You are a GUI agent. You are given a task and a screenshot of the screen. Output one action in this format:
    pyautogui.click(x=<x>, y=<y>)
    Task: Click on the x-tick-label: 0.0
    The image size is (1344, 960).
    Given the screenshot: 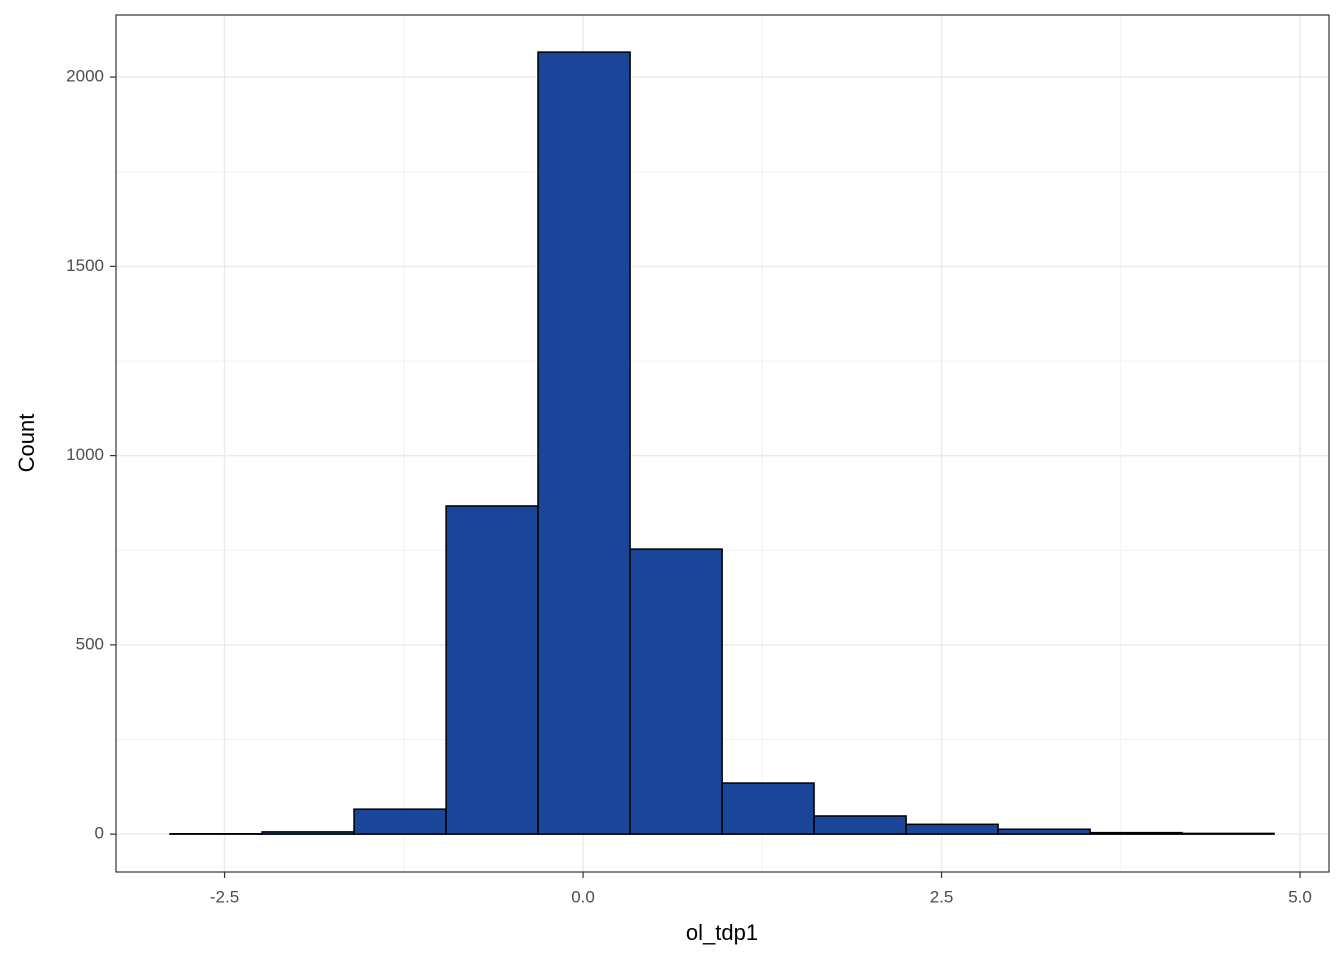 What is the action you would take?
    pyautogui.click(x=583, y=896)
    